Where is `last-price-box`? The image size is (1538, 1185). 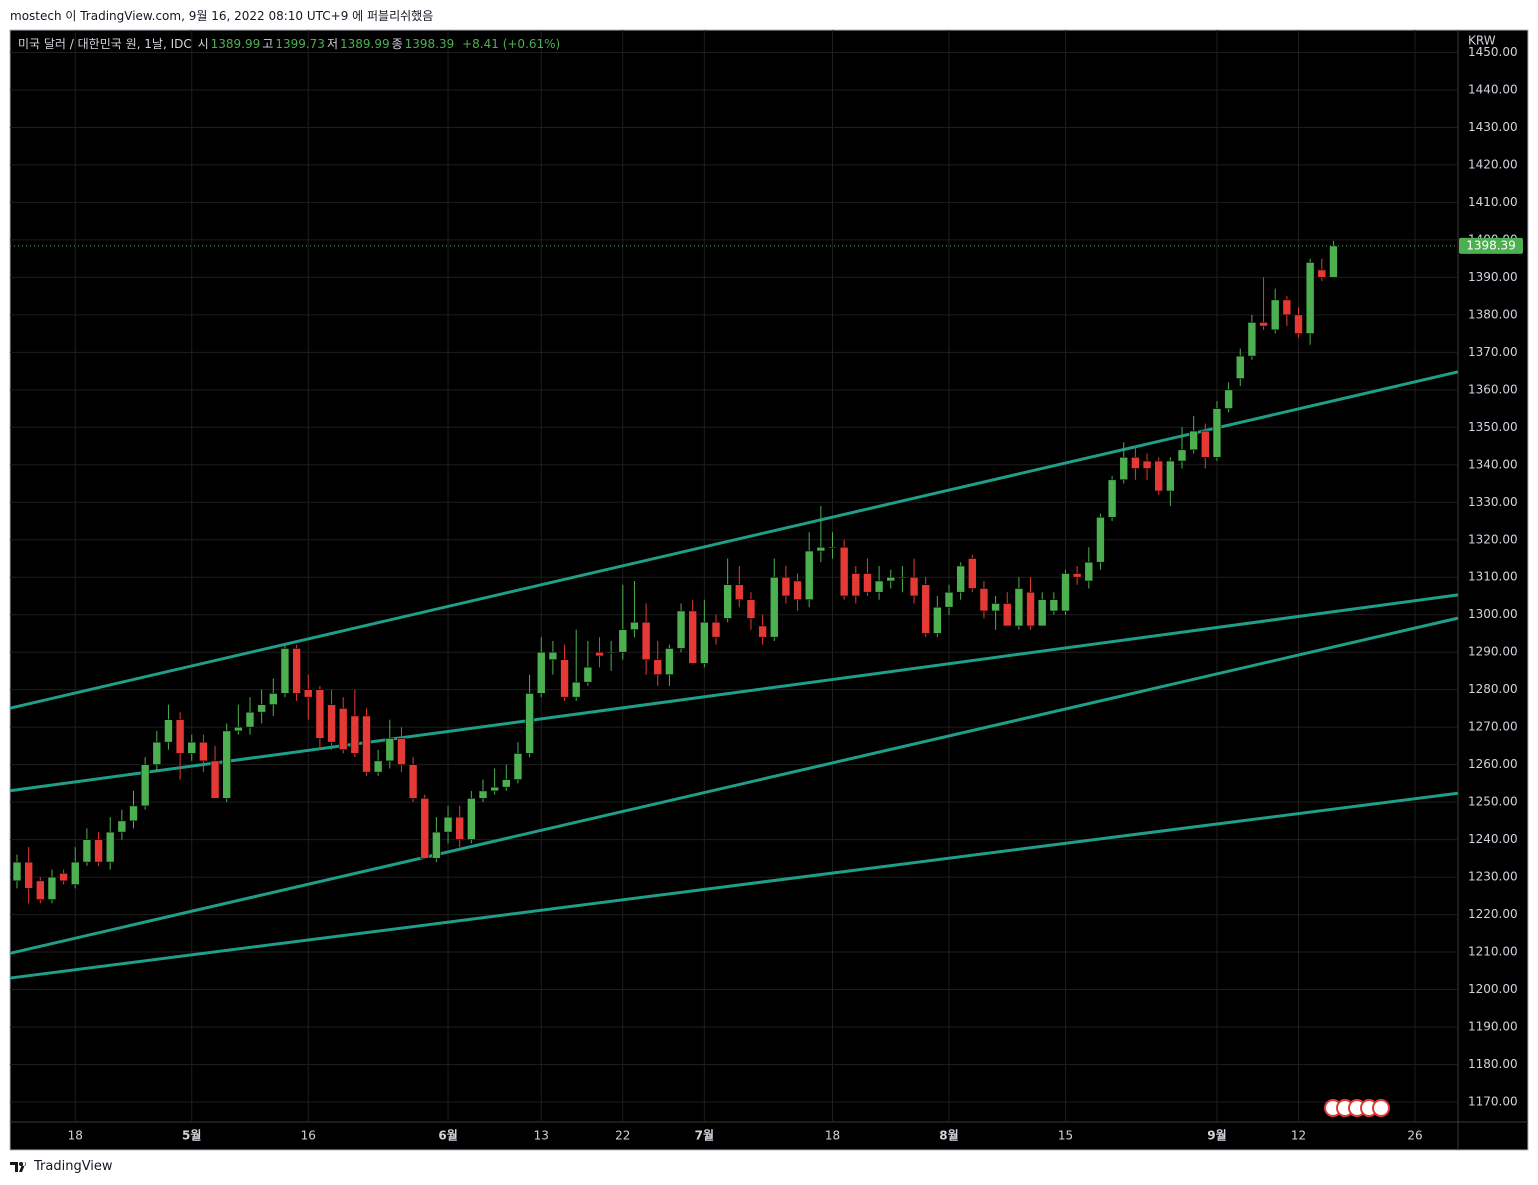
last-price-box is located at coordinates (1491, 245).